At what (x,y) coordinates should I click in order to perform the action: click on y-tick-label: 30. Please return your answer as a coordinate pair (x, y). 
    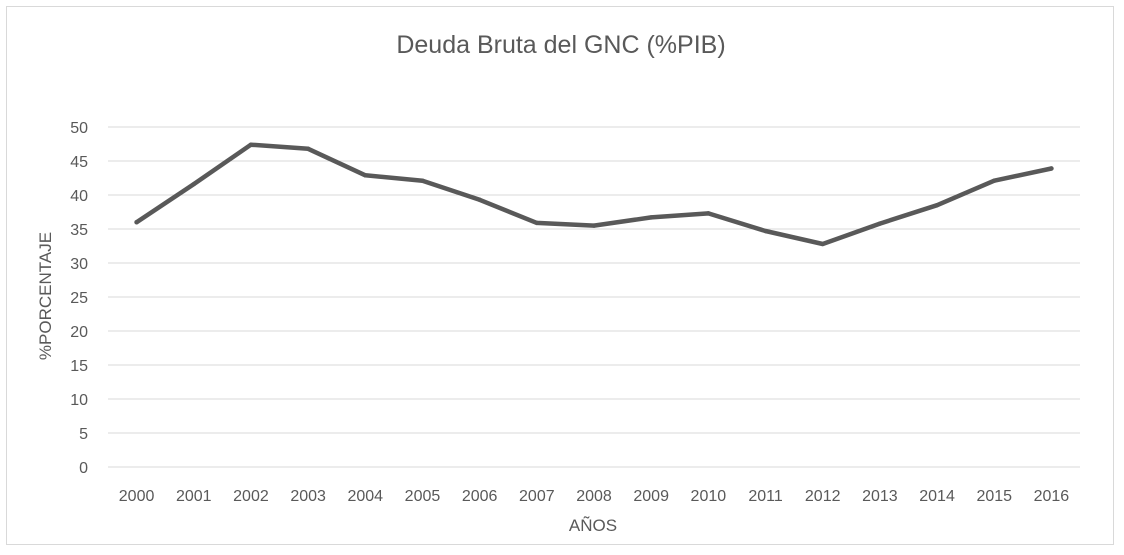
    Looking at the image, I should click on (79, 264).